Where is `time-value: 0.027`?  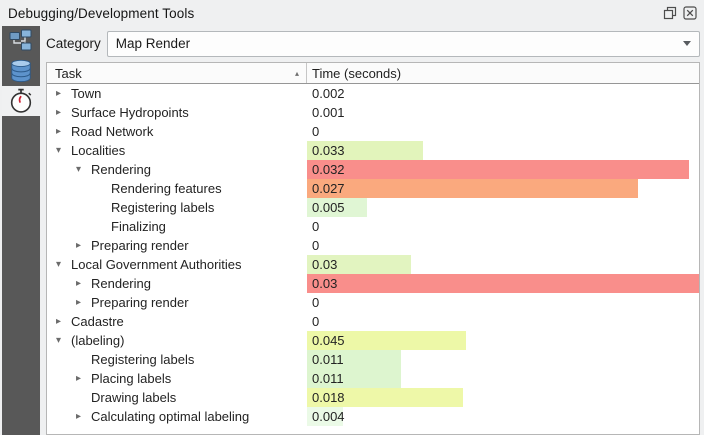 time-value: 0.027 is located at coordinates (328, 188).